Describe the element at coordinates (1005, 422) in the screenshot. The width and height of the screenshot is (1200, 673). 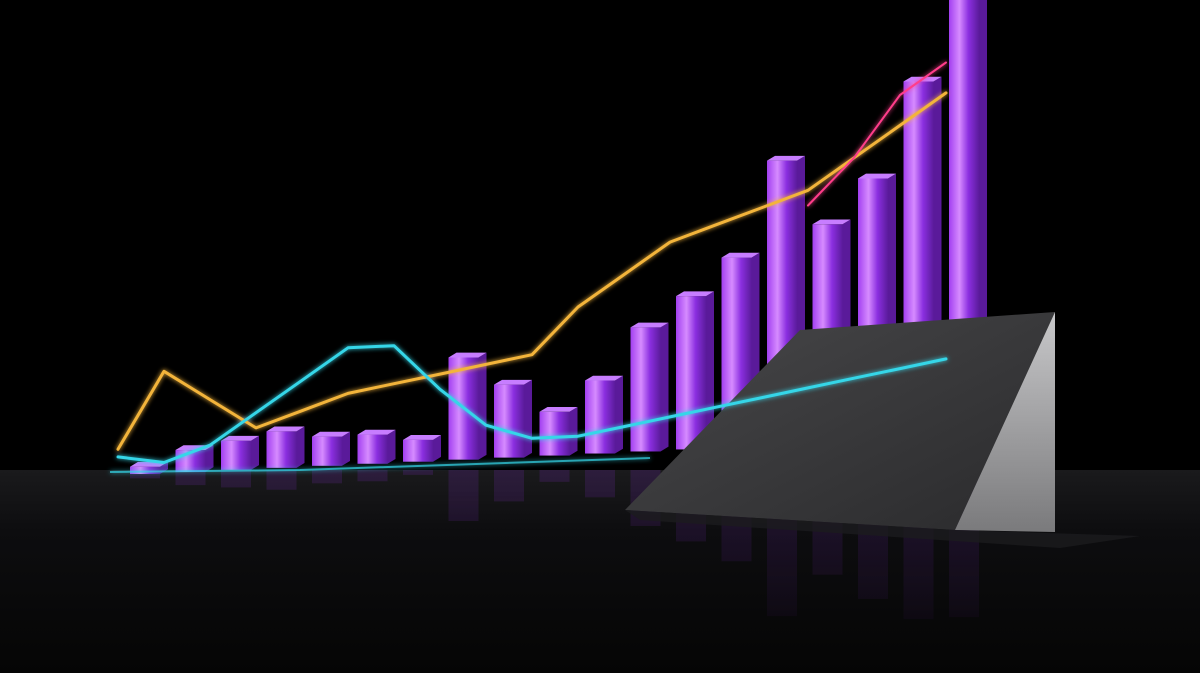
I see `board-side` at that location.